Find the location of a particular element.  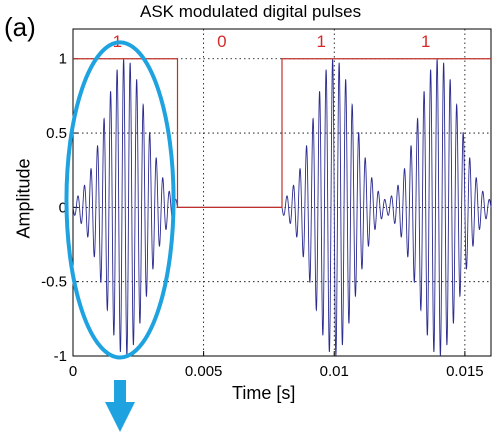

bit-label: 0 is located at coordinates (221, 41).